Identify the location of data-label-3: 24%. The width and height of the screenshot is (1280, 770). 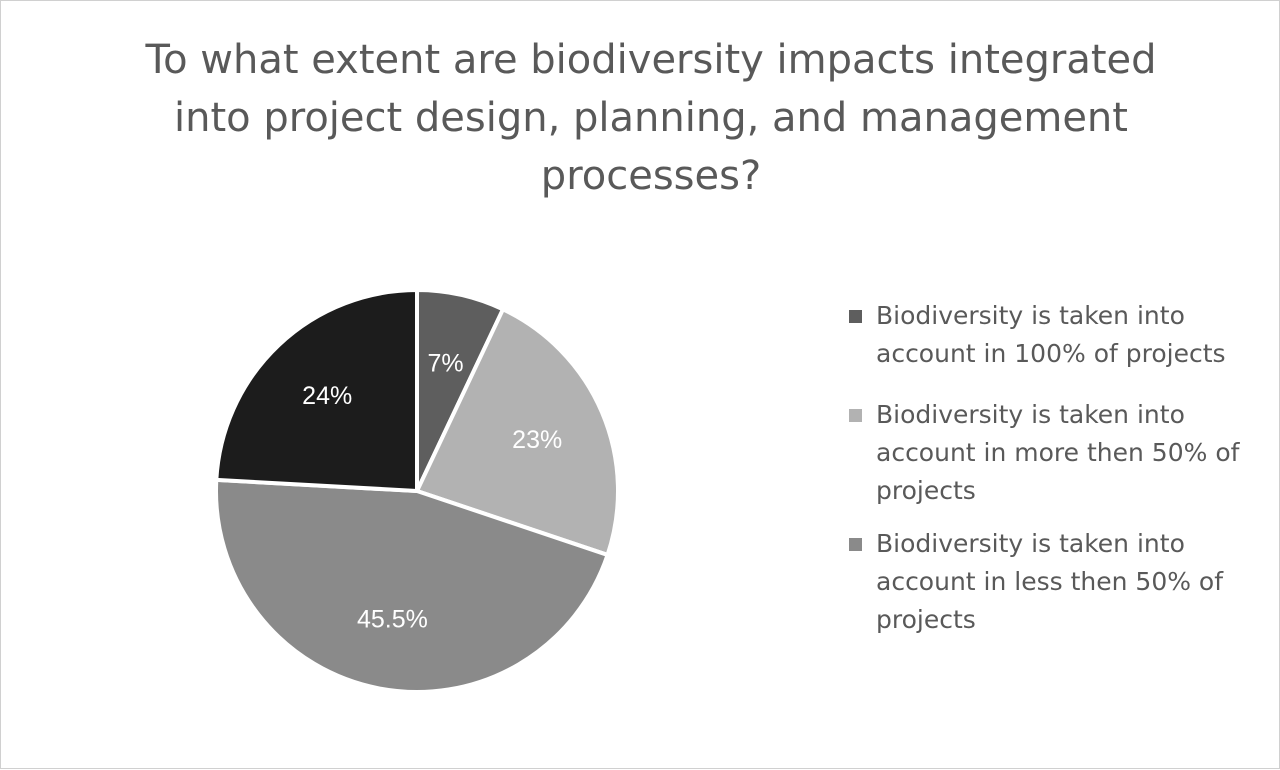
(327, 396).